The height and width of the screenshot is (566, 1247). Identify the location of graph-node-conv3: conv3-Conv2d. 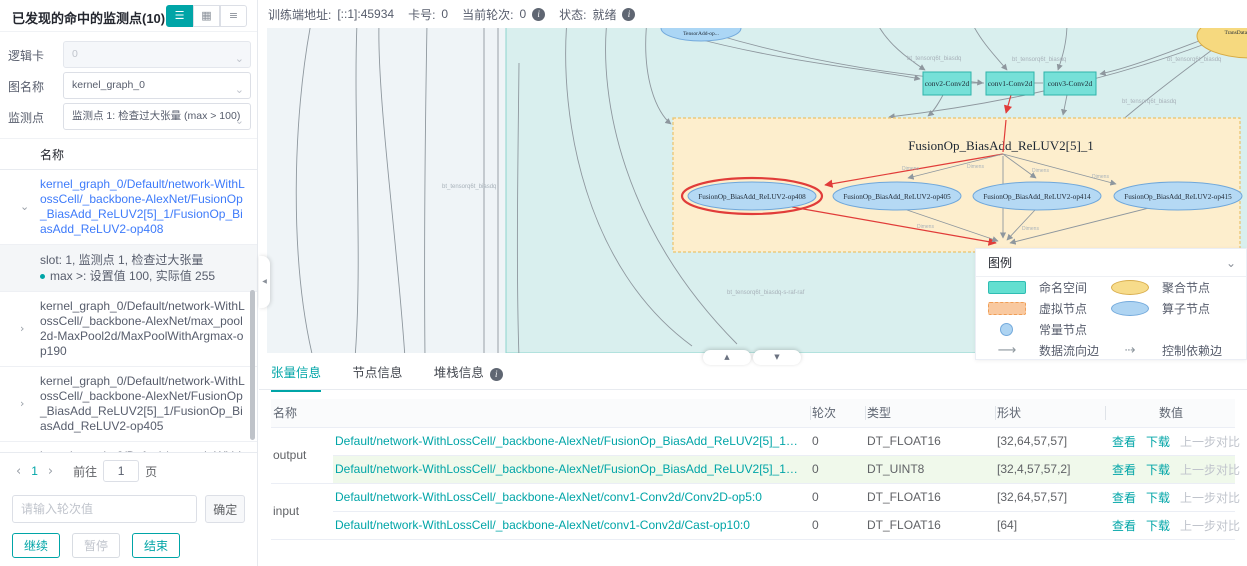
(1070, 83).